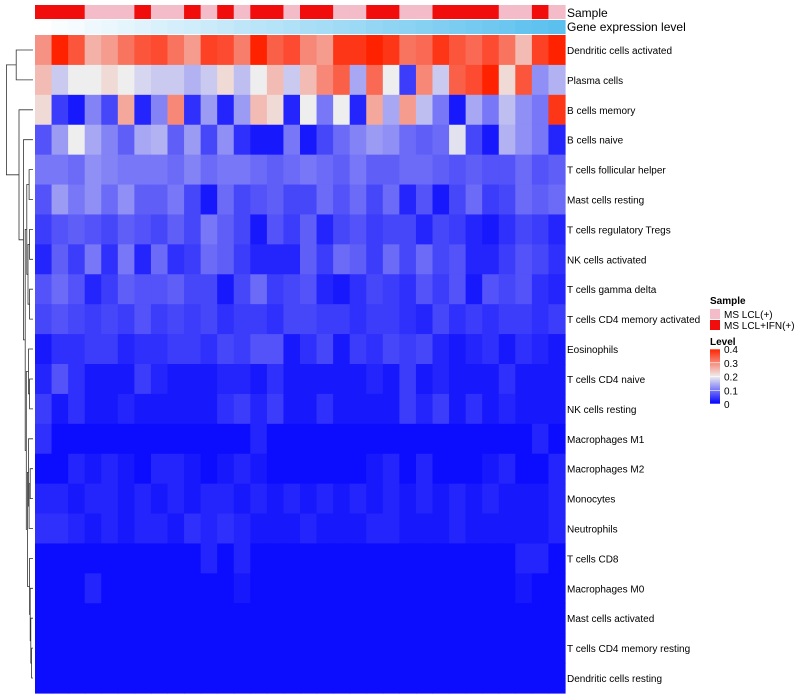 The image size is (800, 700). Describe the element at coordinates (31, 483) in the screenshot. I see `dendrogram-branch` at that location.